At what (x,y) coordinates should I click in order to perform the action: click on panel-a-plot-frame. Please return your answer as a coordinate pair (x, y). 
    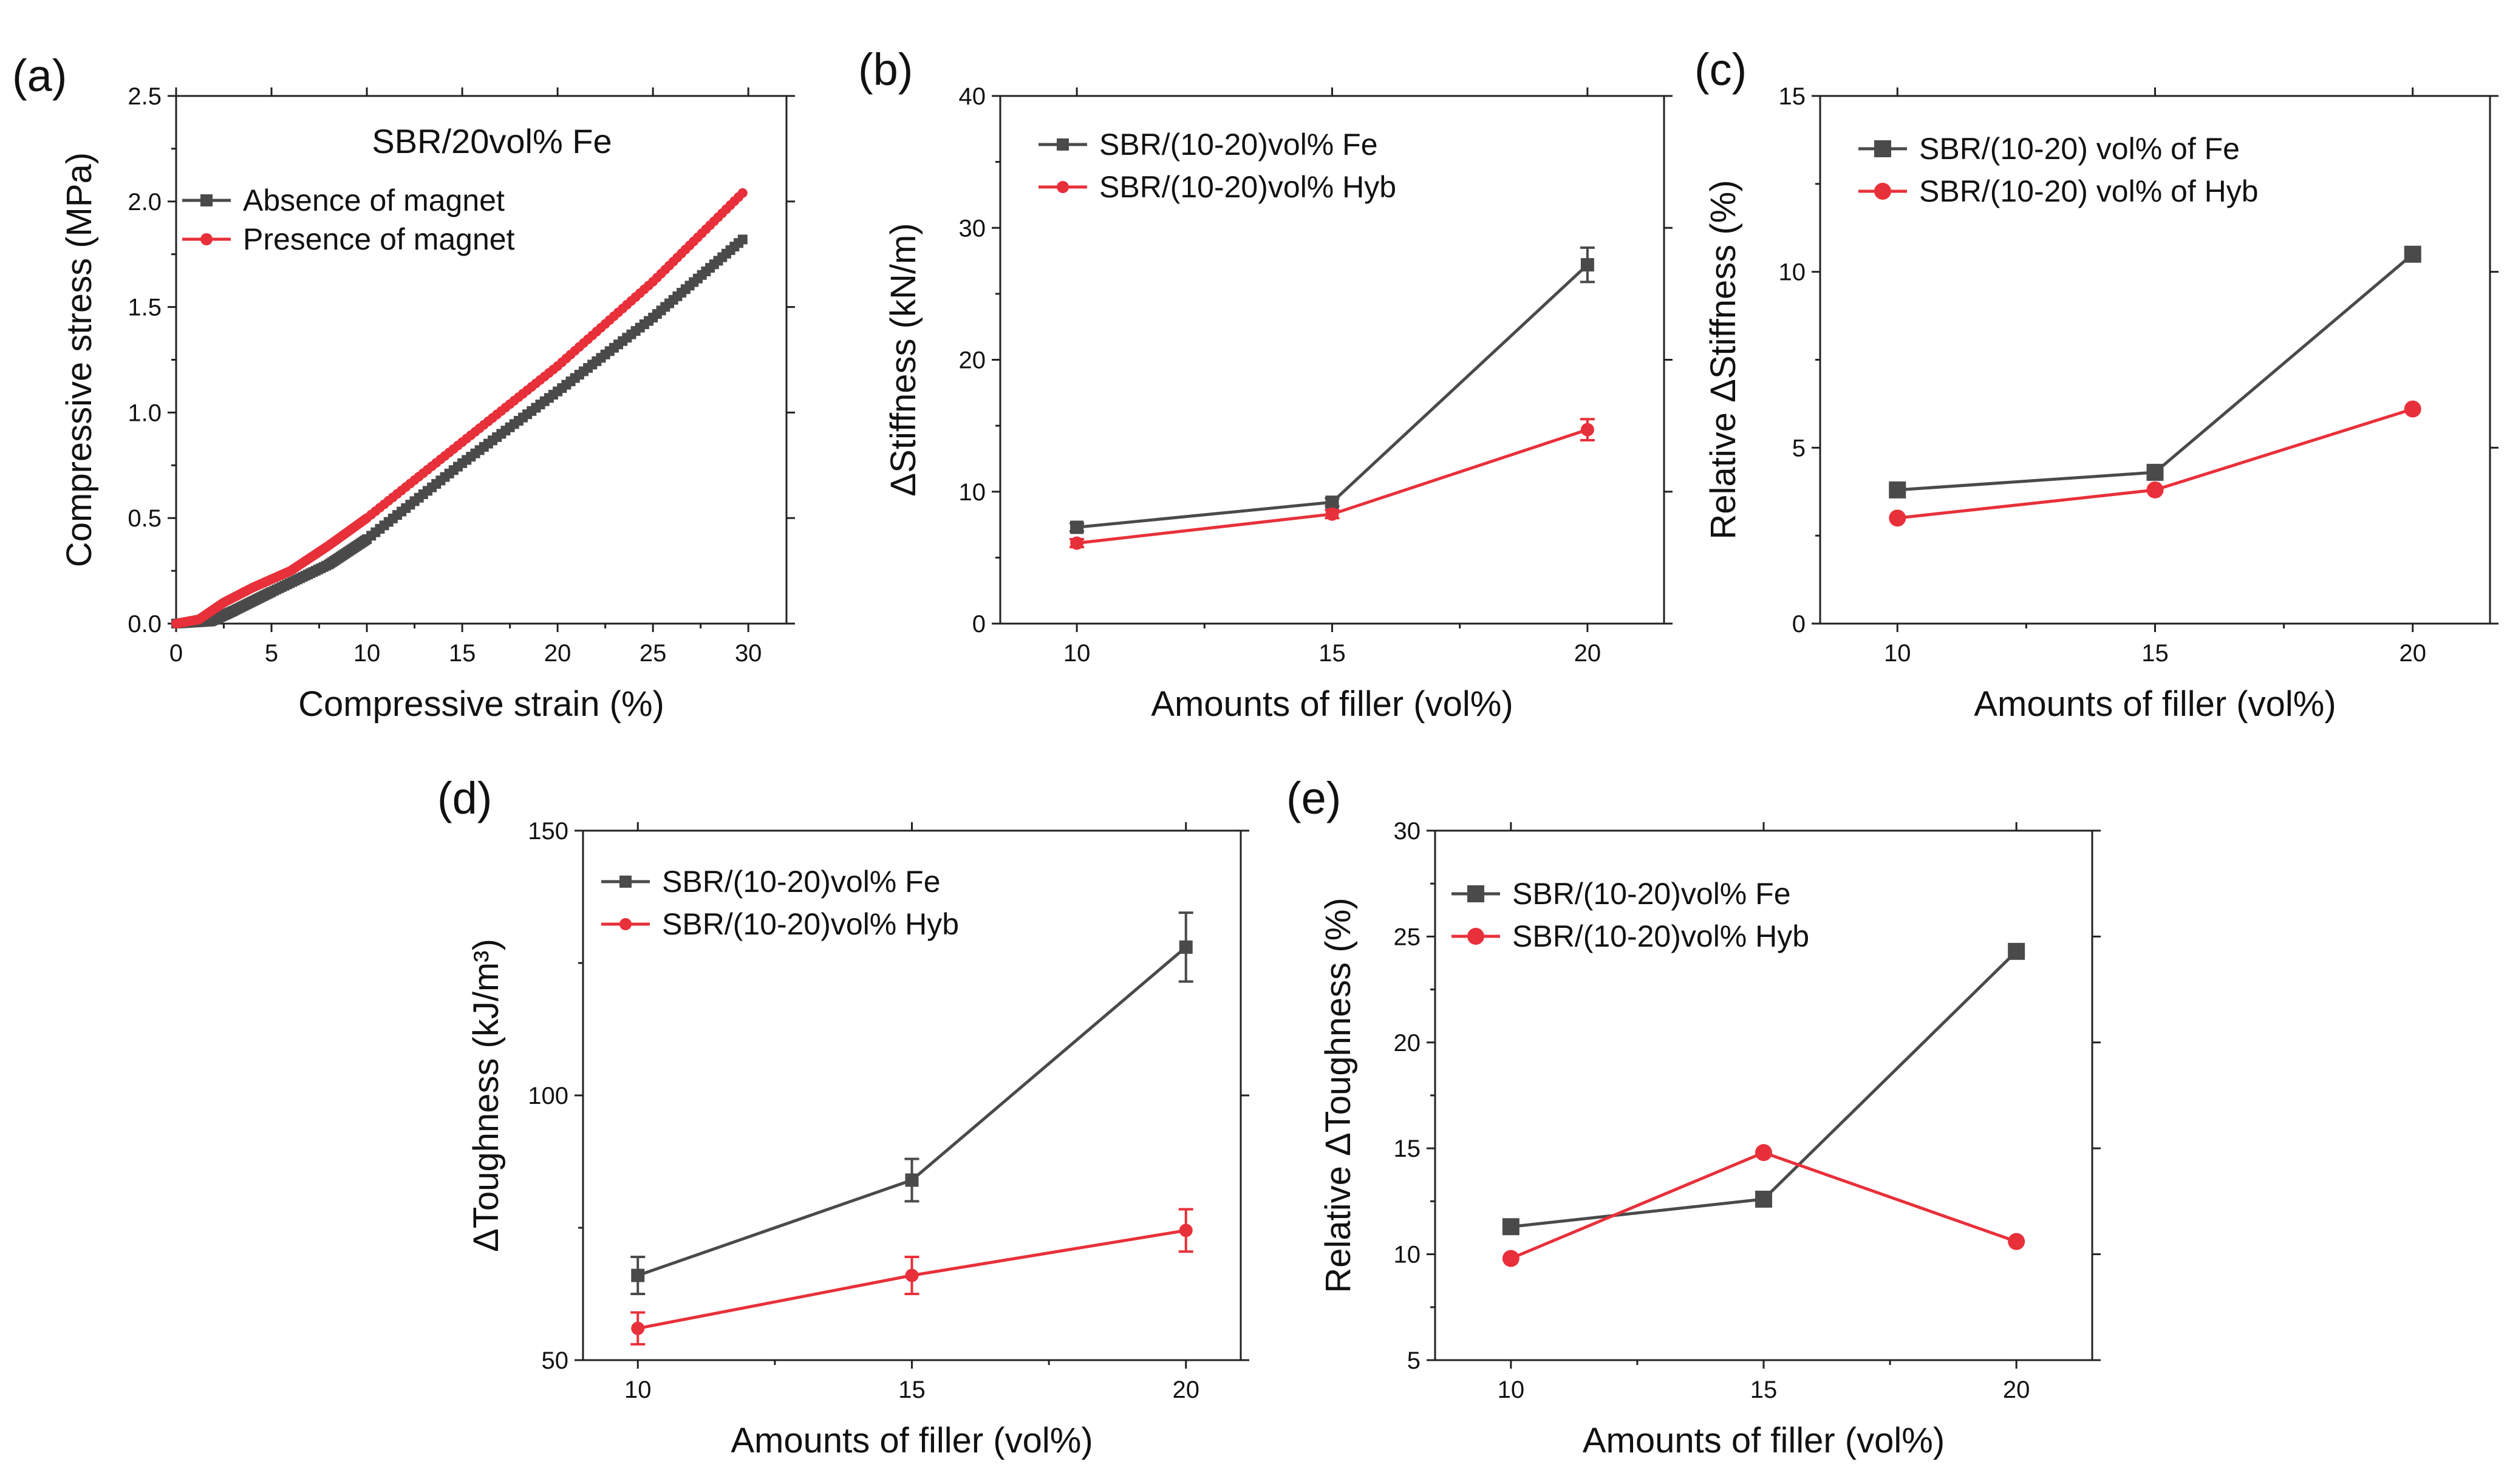
    Looking at the image, I should click on (481, 360).